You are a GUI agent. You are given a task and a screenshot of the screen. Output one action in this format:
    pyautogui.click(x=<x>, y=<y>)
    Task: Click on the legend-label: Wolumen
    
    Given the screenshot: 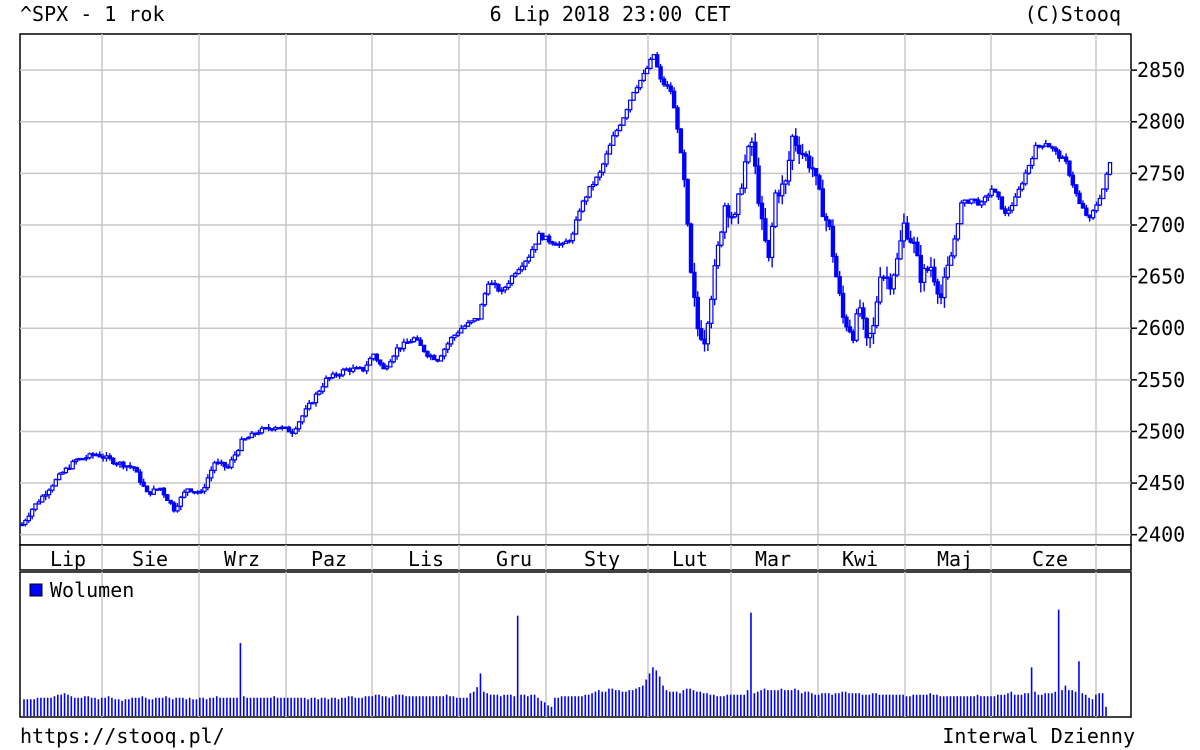 What is the action you would take?
    pyautogui.click(x=92, y=590)
    